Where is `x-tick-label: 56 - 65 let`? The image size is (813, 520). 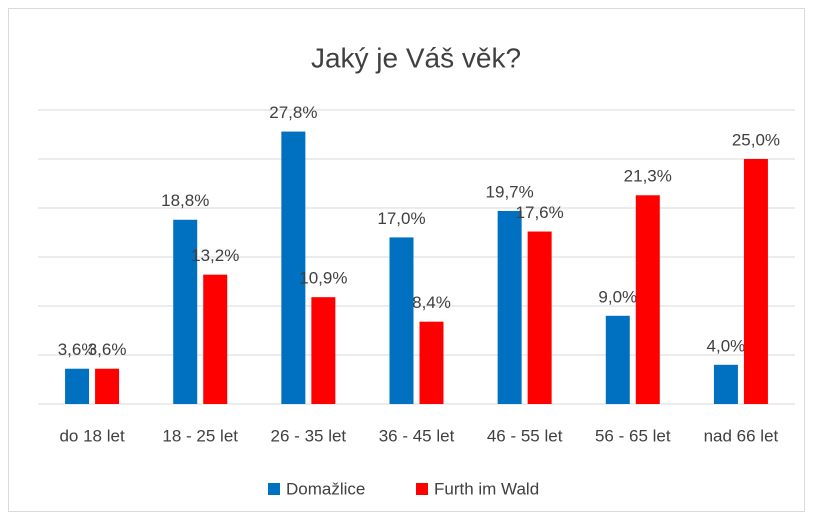
x-tick-label: 56 - 65 let is located at coordinates (633, 435).